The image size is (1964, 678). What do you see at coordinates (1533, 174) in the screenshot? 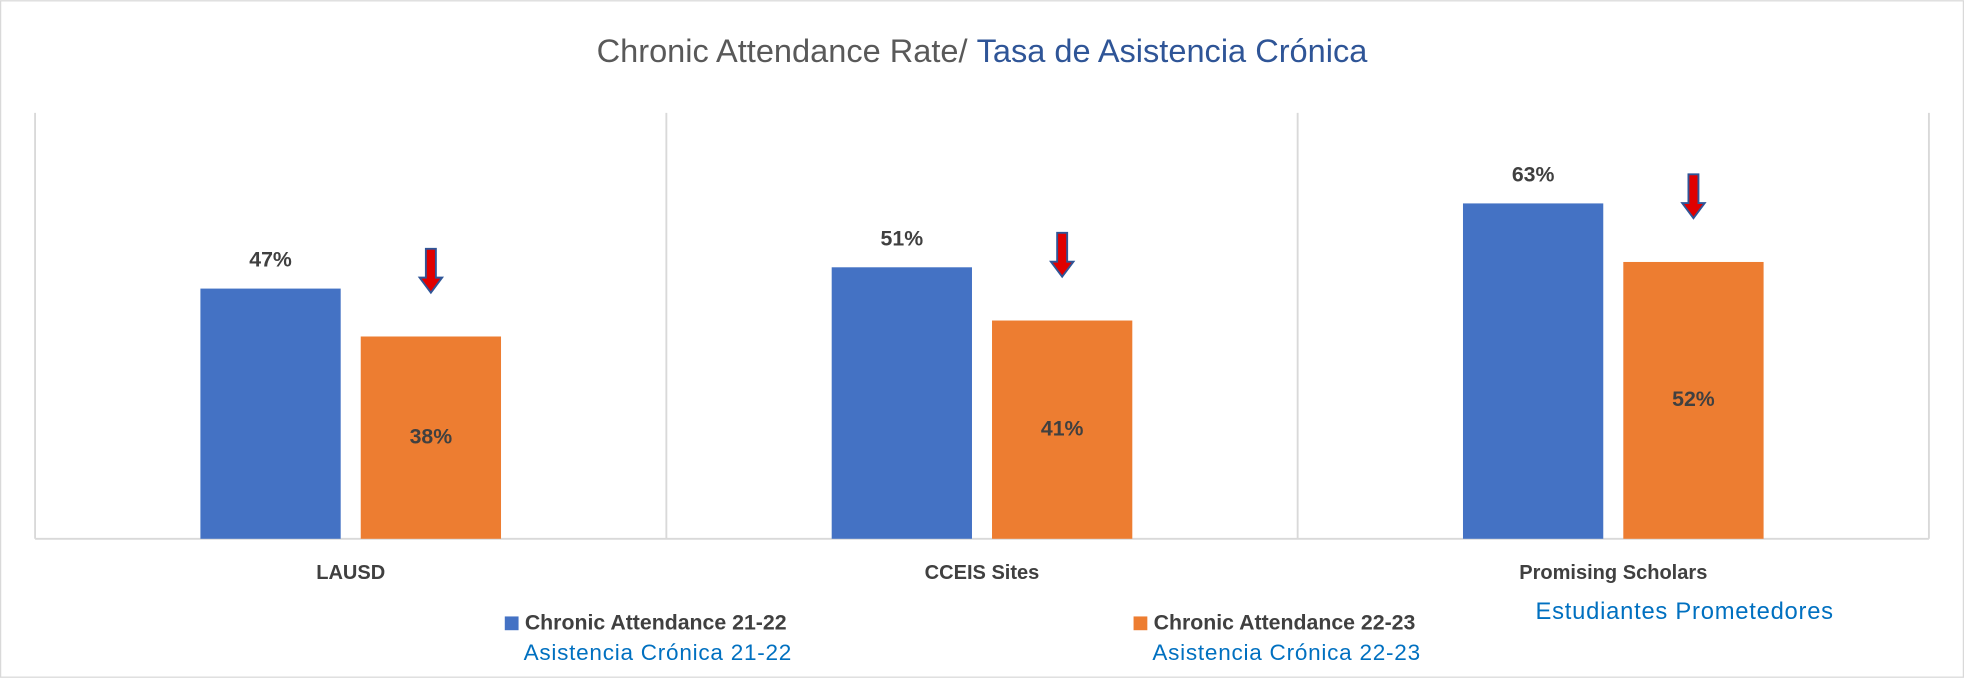
I see `data-label: 63%` at bounding box center [1533, 174].